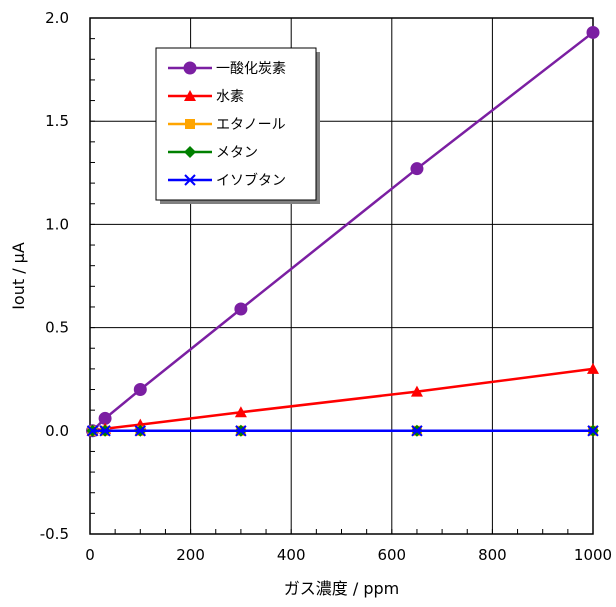  I want to click on series-line, so click(343, 400).